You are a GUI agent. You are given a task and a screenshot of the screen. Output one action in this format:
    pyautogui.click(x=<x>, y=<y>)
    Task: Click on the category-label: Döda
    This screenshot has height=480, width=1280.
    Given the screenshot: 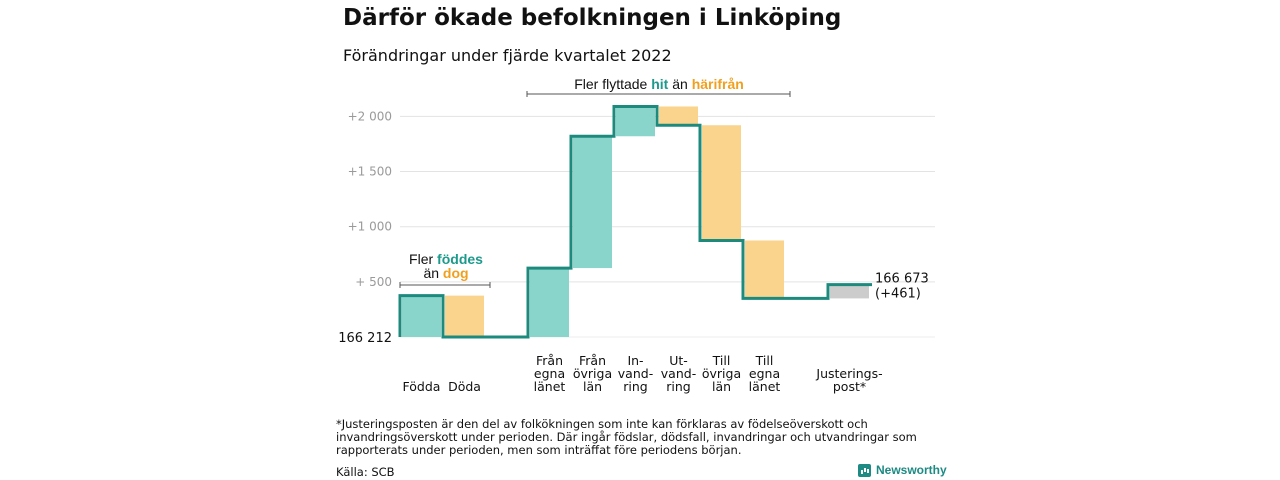 What is the action you would take?
    pyautogui.click(x=464, y=386)
    